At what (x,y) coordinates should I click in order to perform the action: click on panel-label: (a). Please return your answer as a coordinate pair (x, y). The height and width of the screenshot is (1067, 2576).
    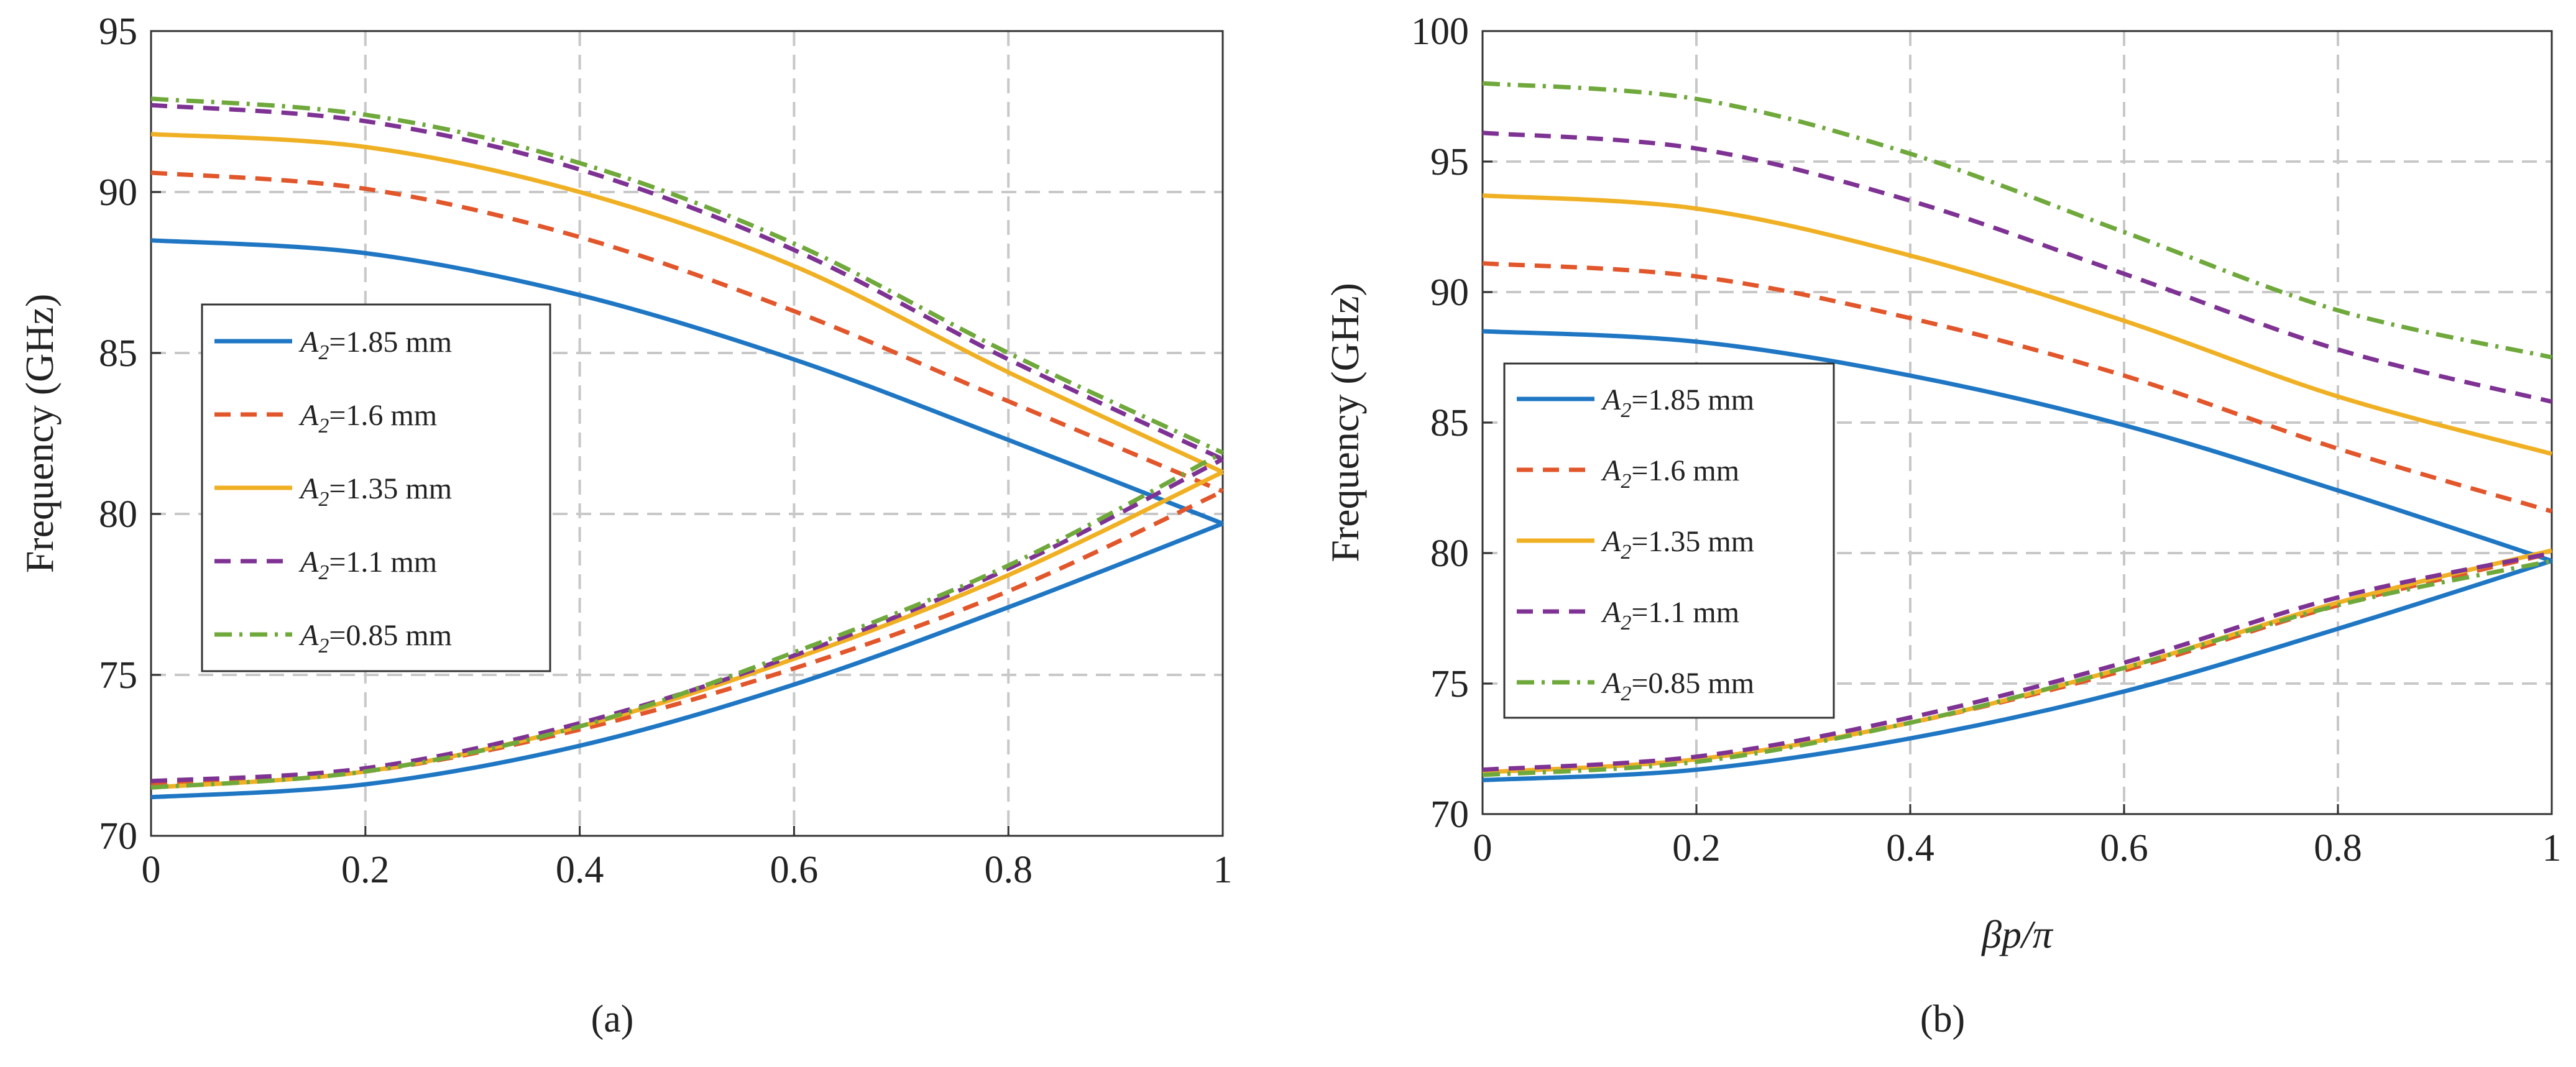
    Looking at the image, I should click on (612, 1019).